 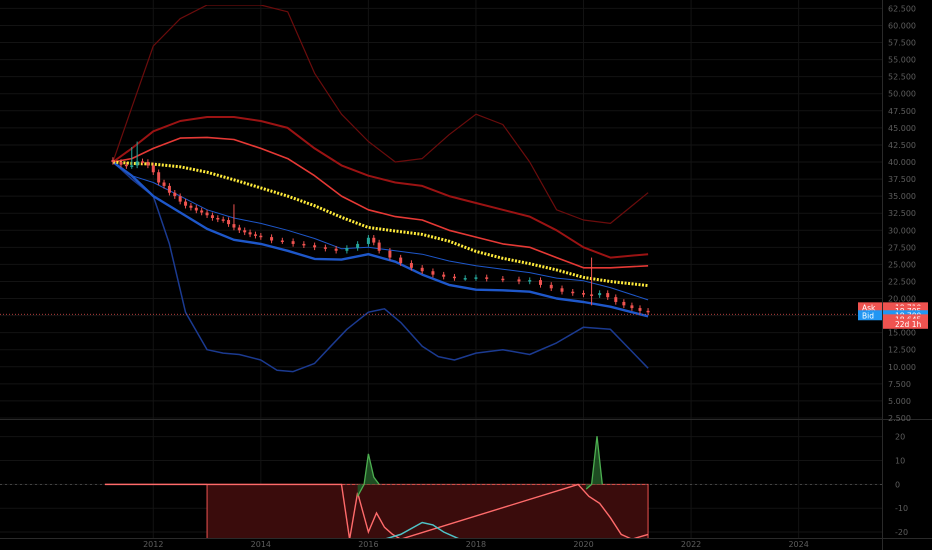 What do you see at coordinates (422, 530) in the screenshot?
I see `oscillator-signal-line` at bounding box center [422, 530].